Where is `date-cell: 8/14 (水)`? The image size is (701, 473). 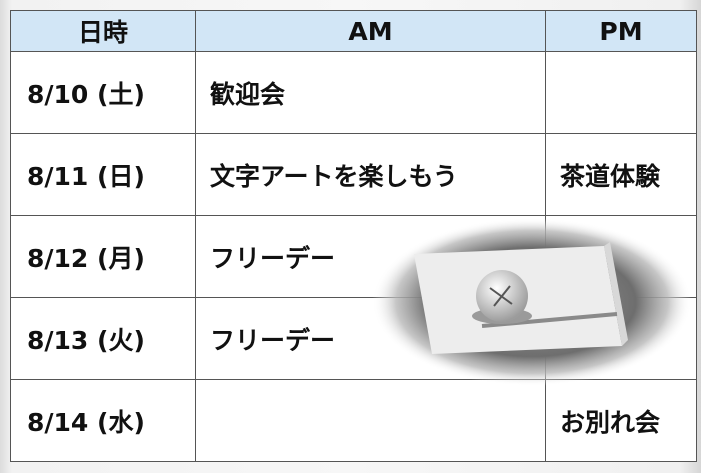
date-cell: 8/14 (水) is located at coordinates (103, 420).